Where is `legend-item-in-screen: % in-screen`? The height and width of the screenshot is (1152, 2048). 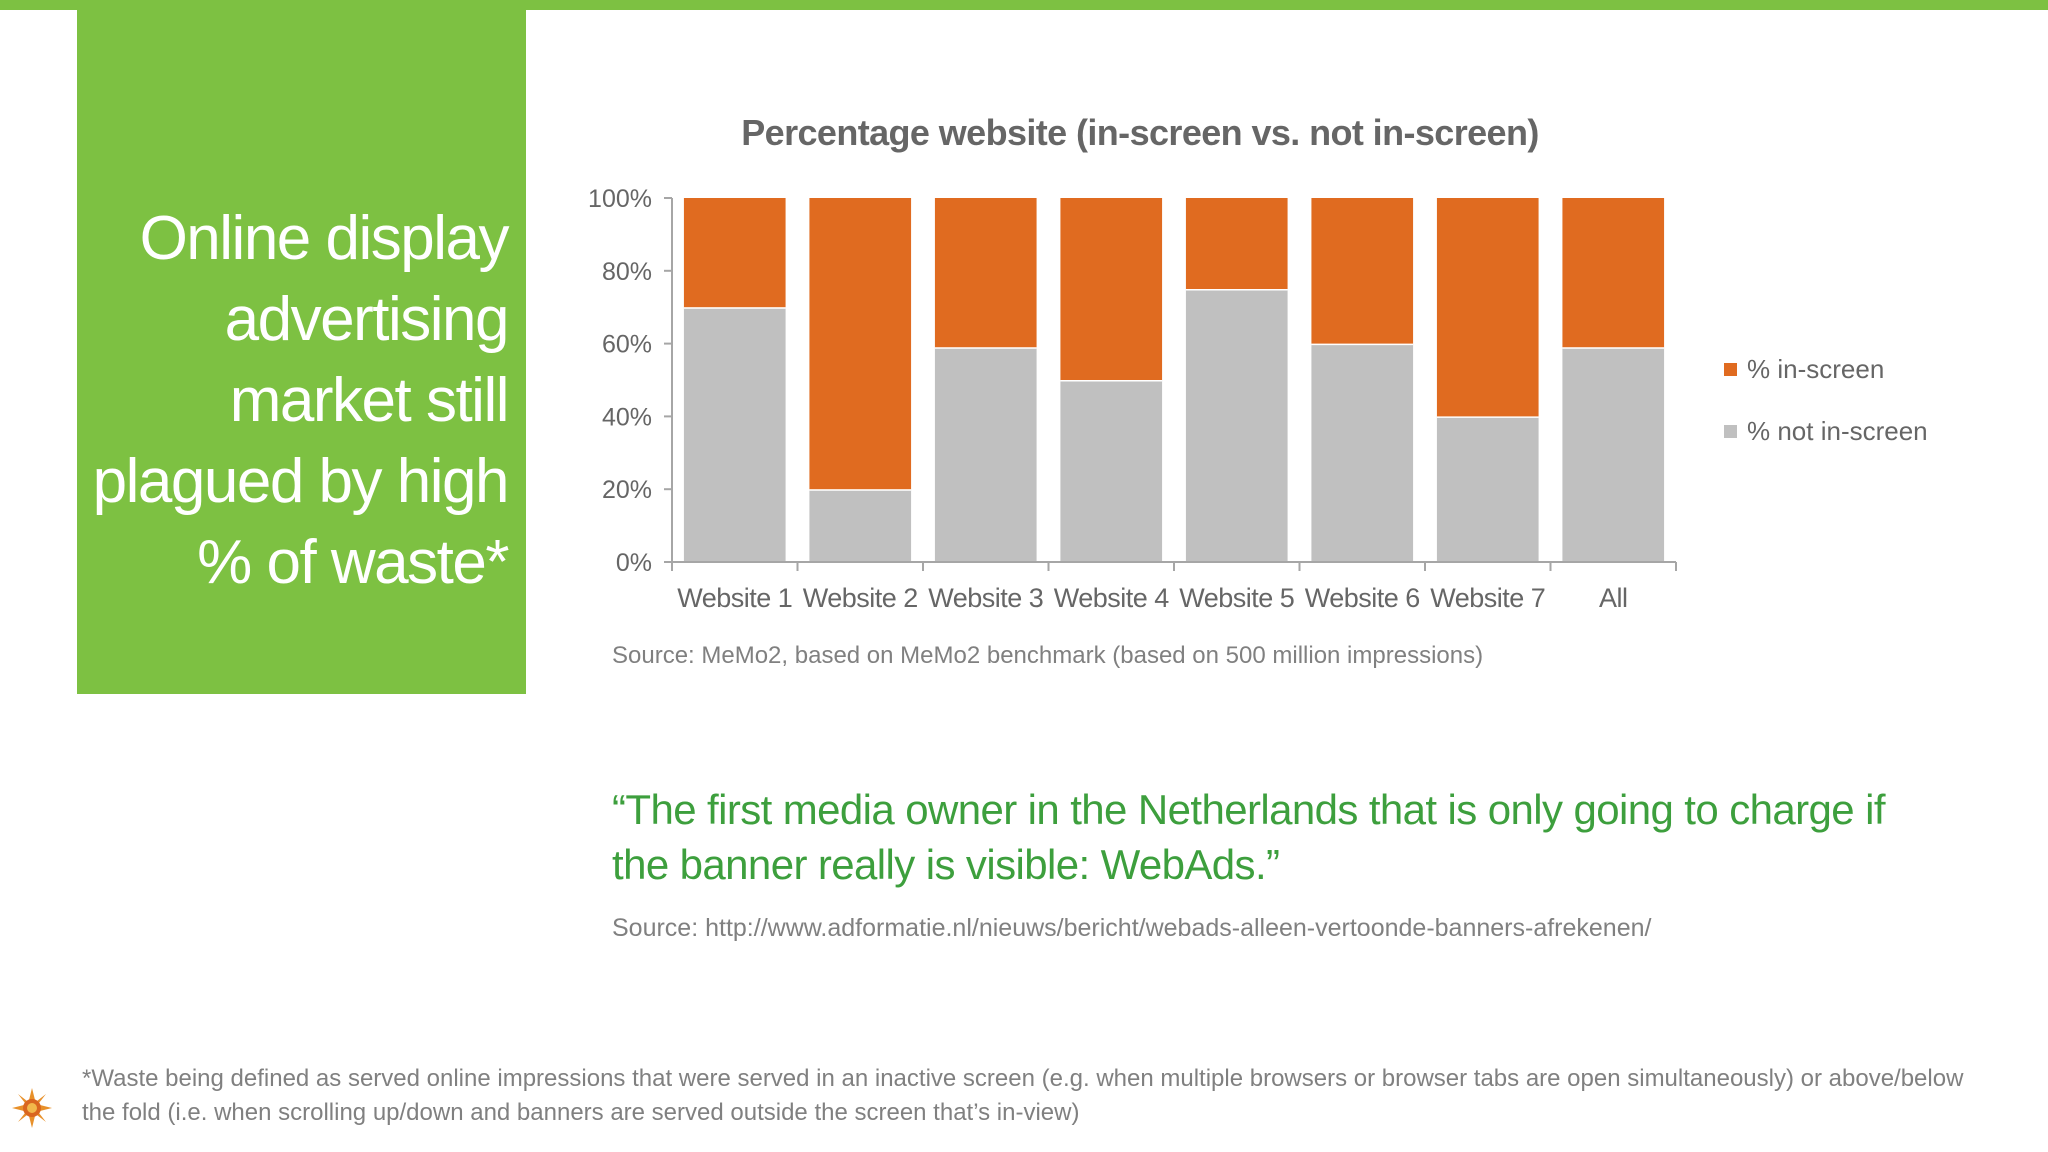 legend-item-in-screen: % in-screen is located at coordinates (1826, 369).